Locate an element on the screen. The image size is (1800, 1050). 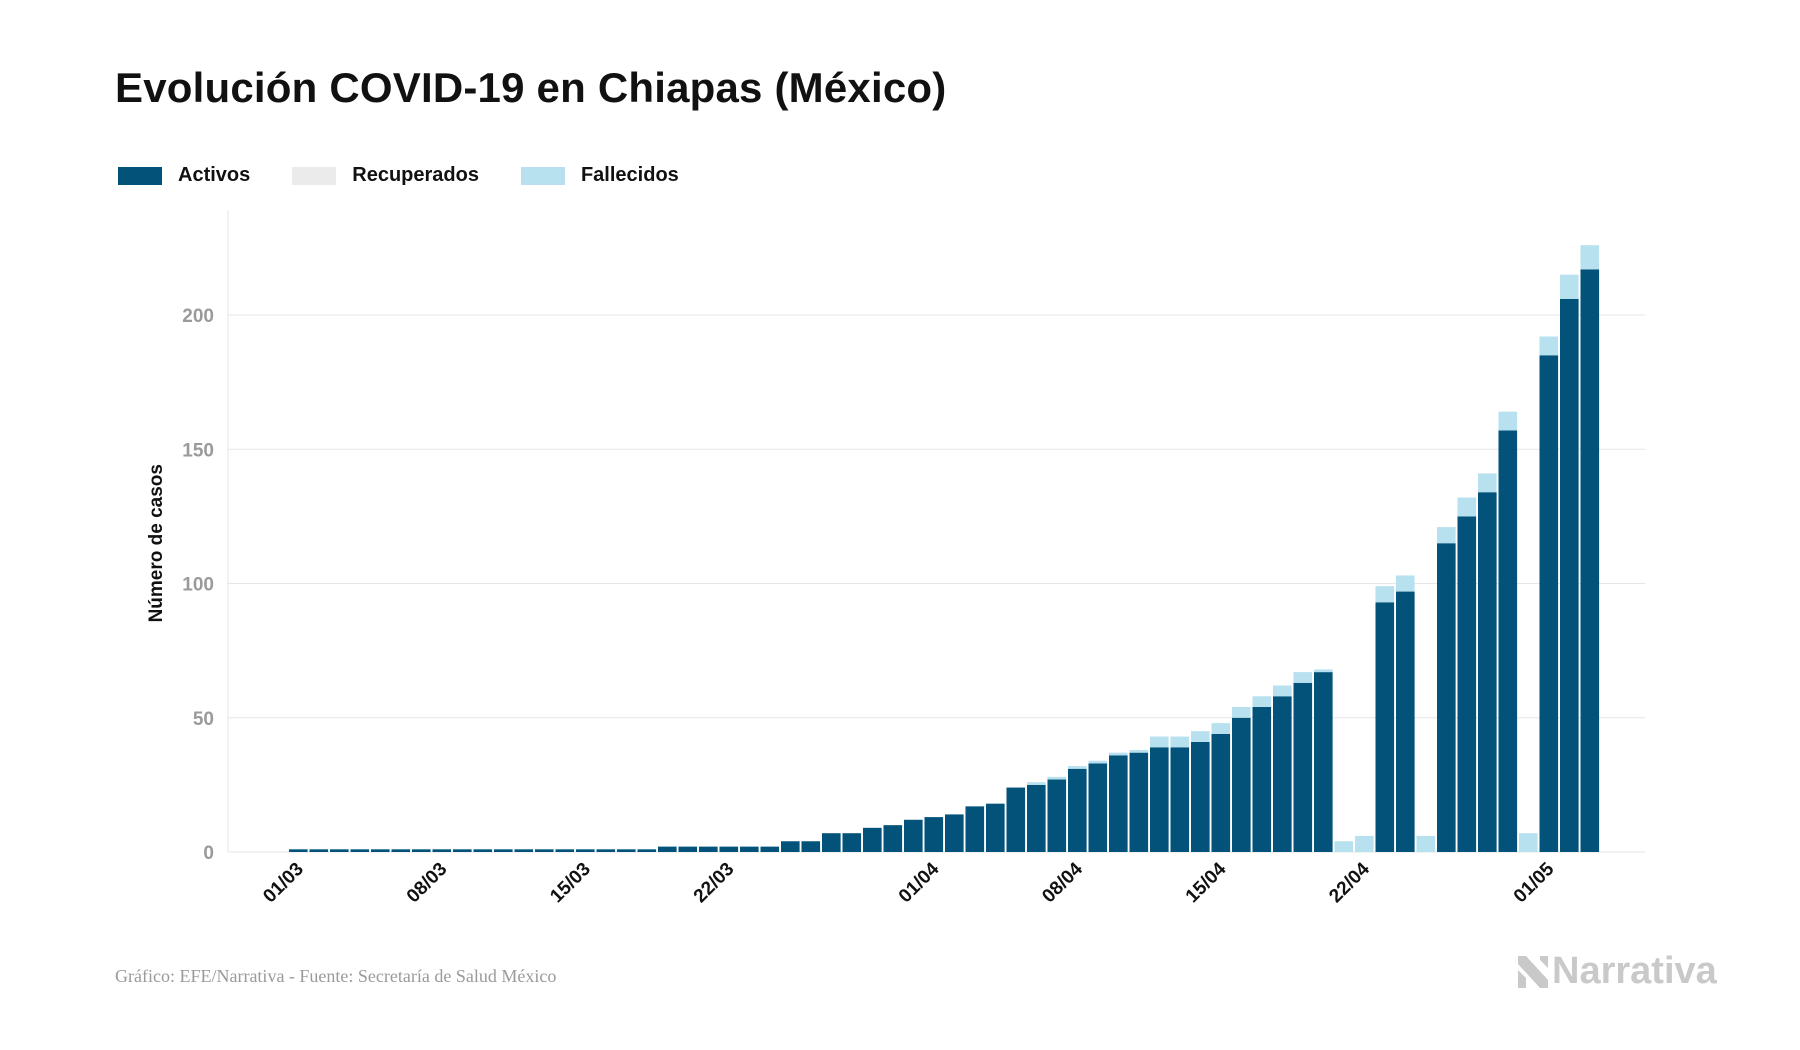
x-tick-label: 15/04 is located at coordinates (1206, 882).